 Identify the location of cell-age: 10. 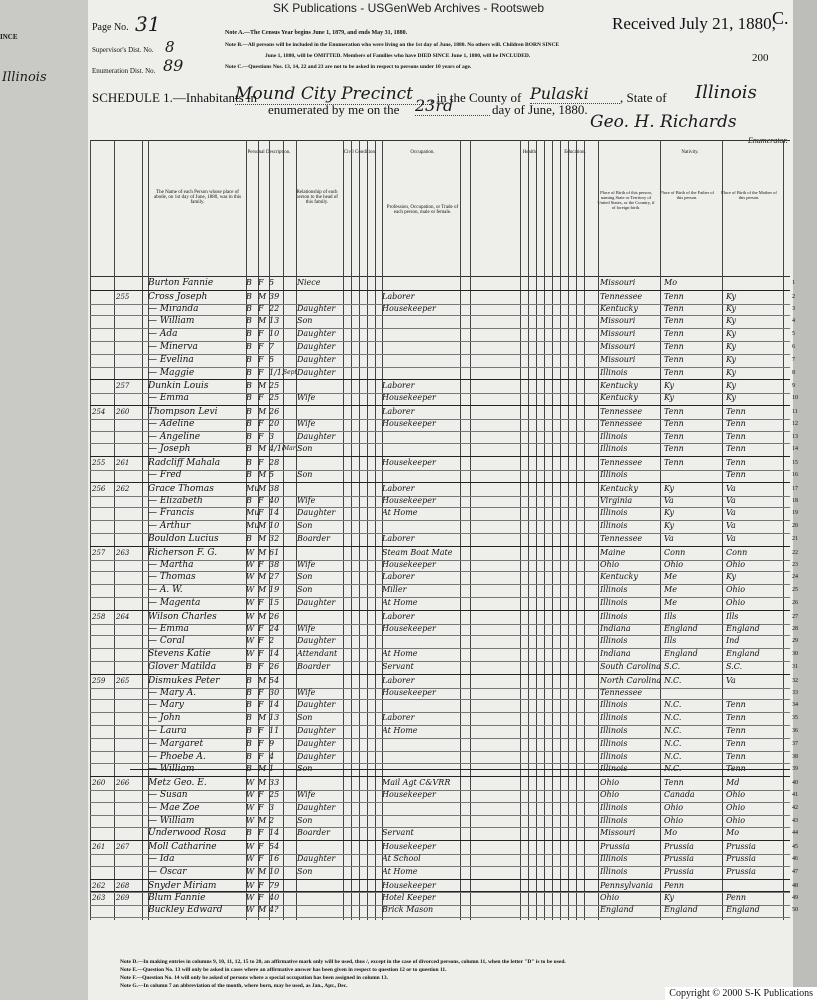
(274, 871).